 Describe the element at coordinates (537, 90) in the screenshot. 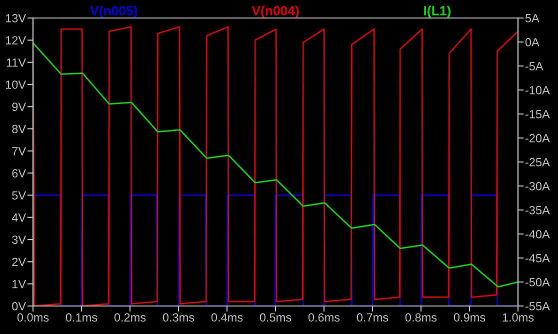

I see `y2-tick-label: -10A` at that location.